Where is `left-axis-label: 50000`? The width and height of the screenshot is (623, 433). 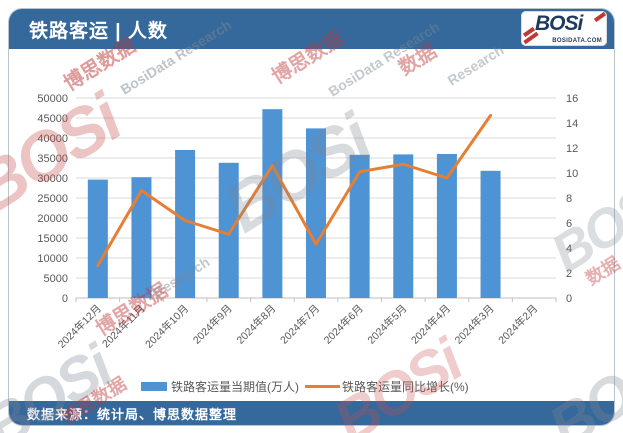 left-axis-label: 50000 is located at coordinates (52, 99).